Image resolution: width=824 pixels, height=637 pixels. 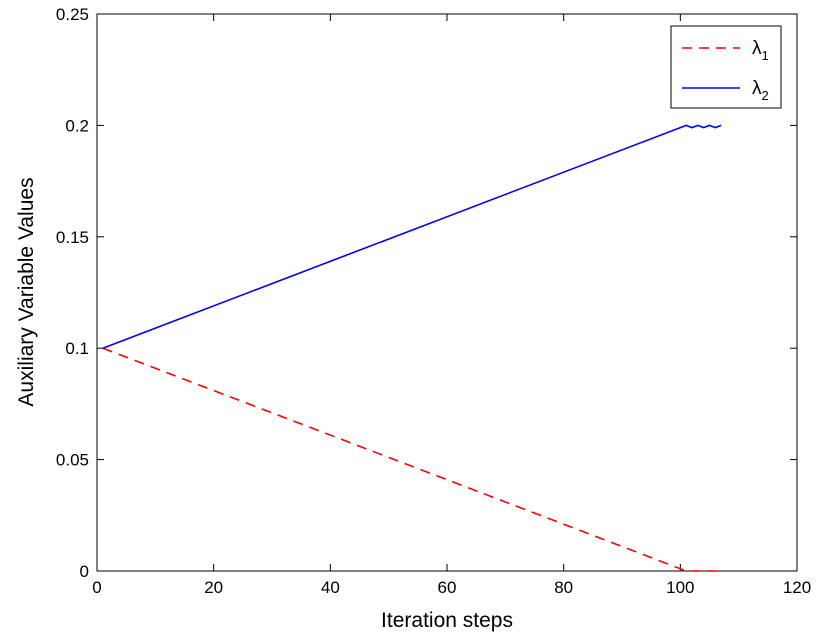 What do you see at coordinates (84, 571) in the screenshot?
I see `y-tick-label: 0` at bounding box center [84, 571].